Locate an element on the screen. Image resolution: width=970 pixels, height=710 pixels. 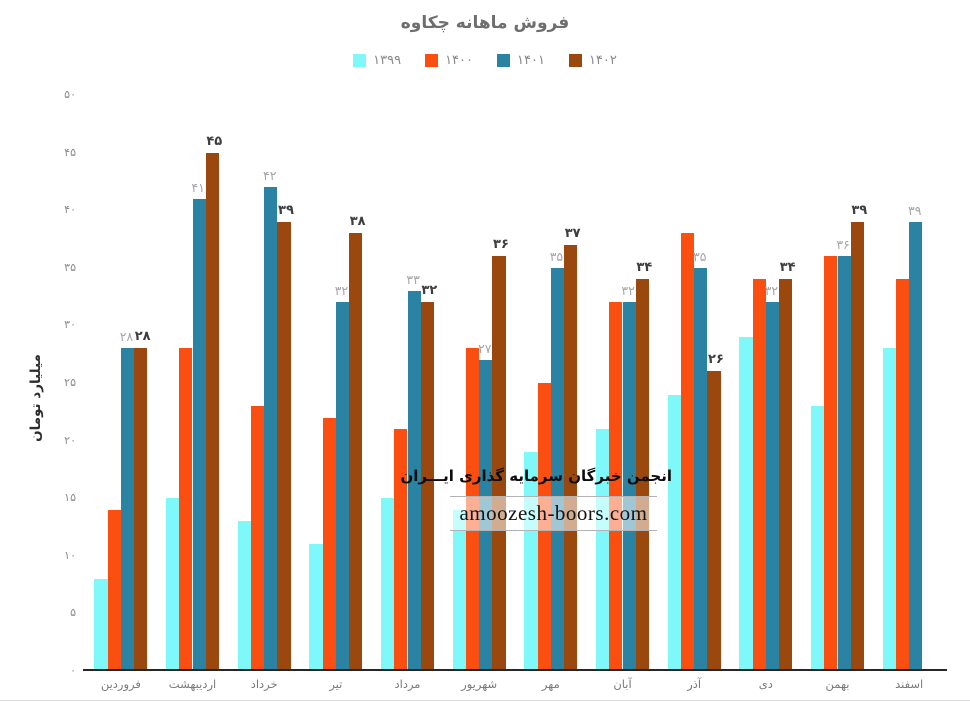
bar-value-label-۱۴۰۲-m5: ۳۲ is located at coordinates (429, 291).